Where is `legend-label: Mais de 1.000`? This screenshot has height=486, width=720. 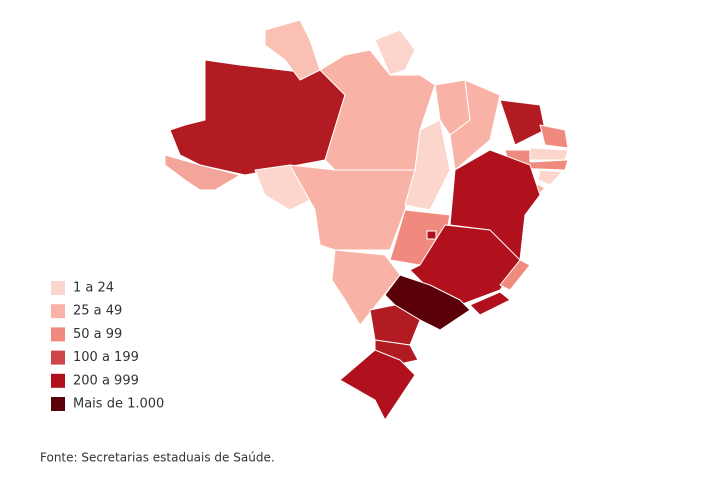
legend-label: Mais de 1.000 is located at coordinates (118, 404).